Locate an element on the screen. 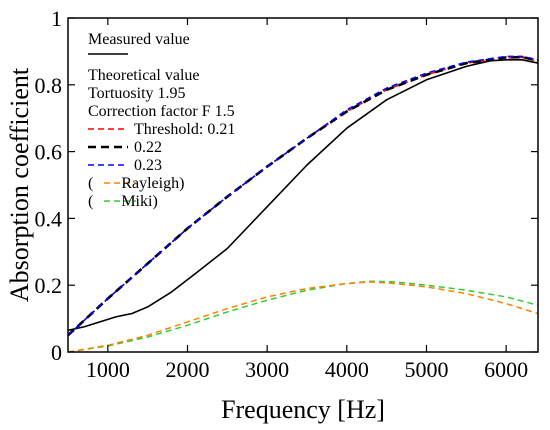 The width and height of the screenshot is (550, 430). legend-label-measured: Measured value is located at coordinates (139, 39).